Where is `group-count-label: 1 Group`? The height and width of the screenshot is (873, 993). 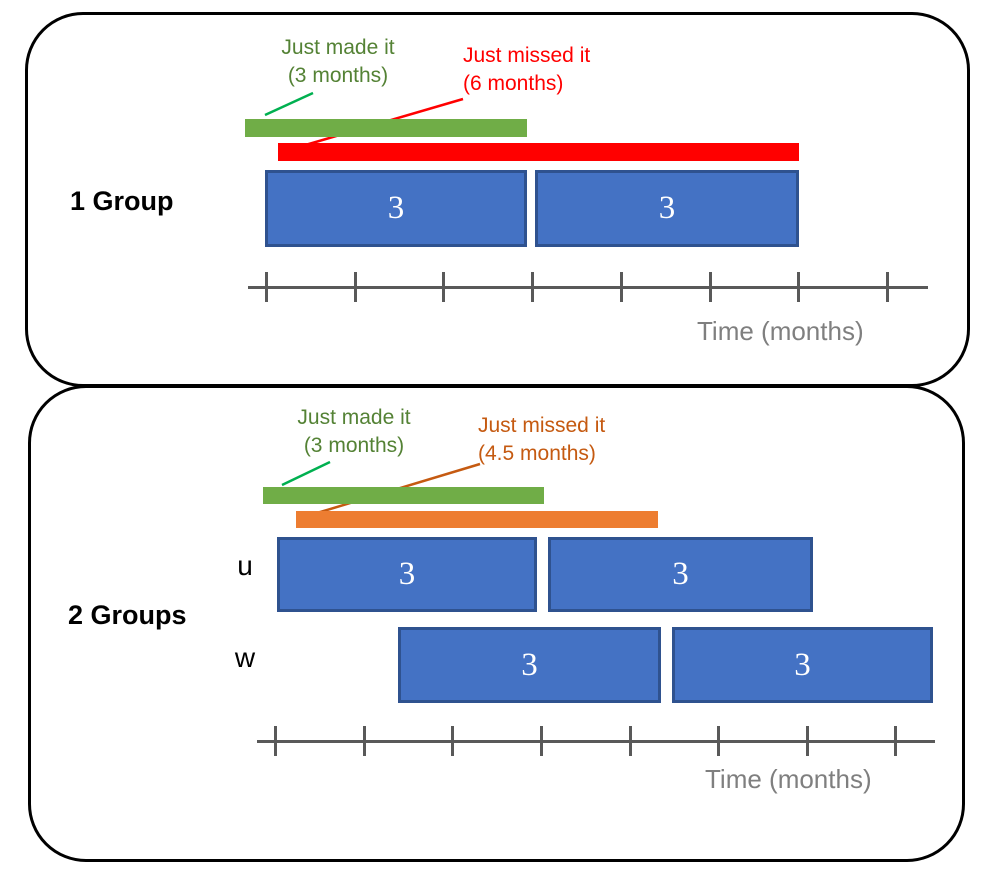
group-count-label: 1 Group is located at coordinates (122, 201).